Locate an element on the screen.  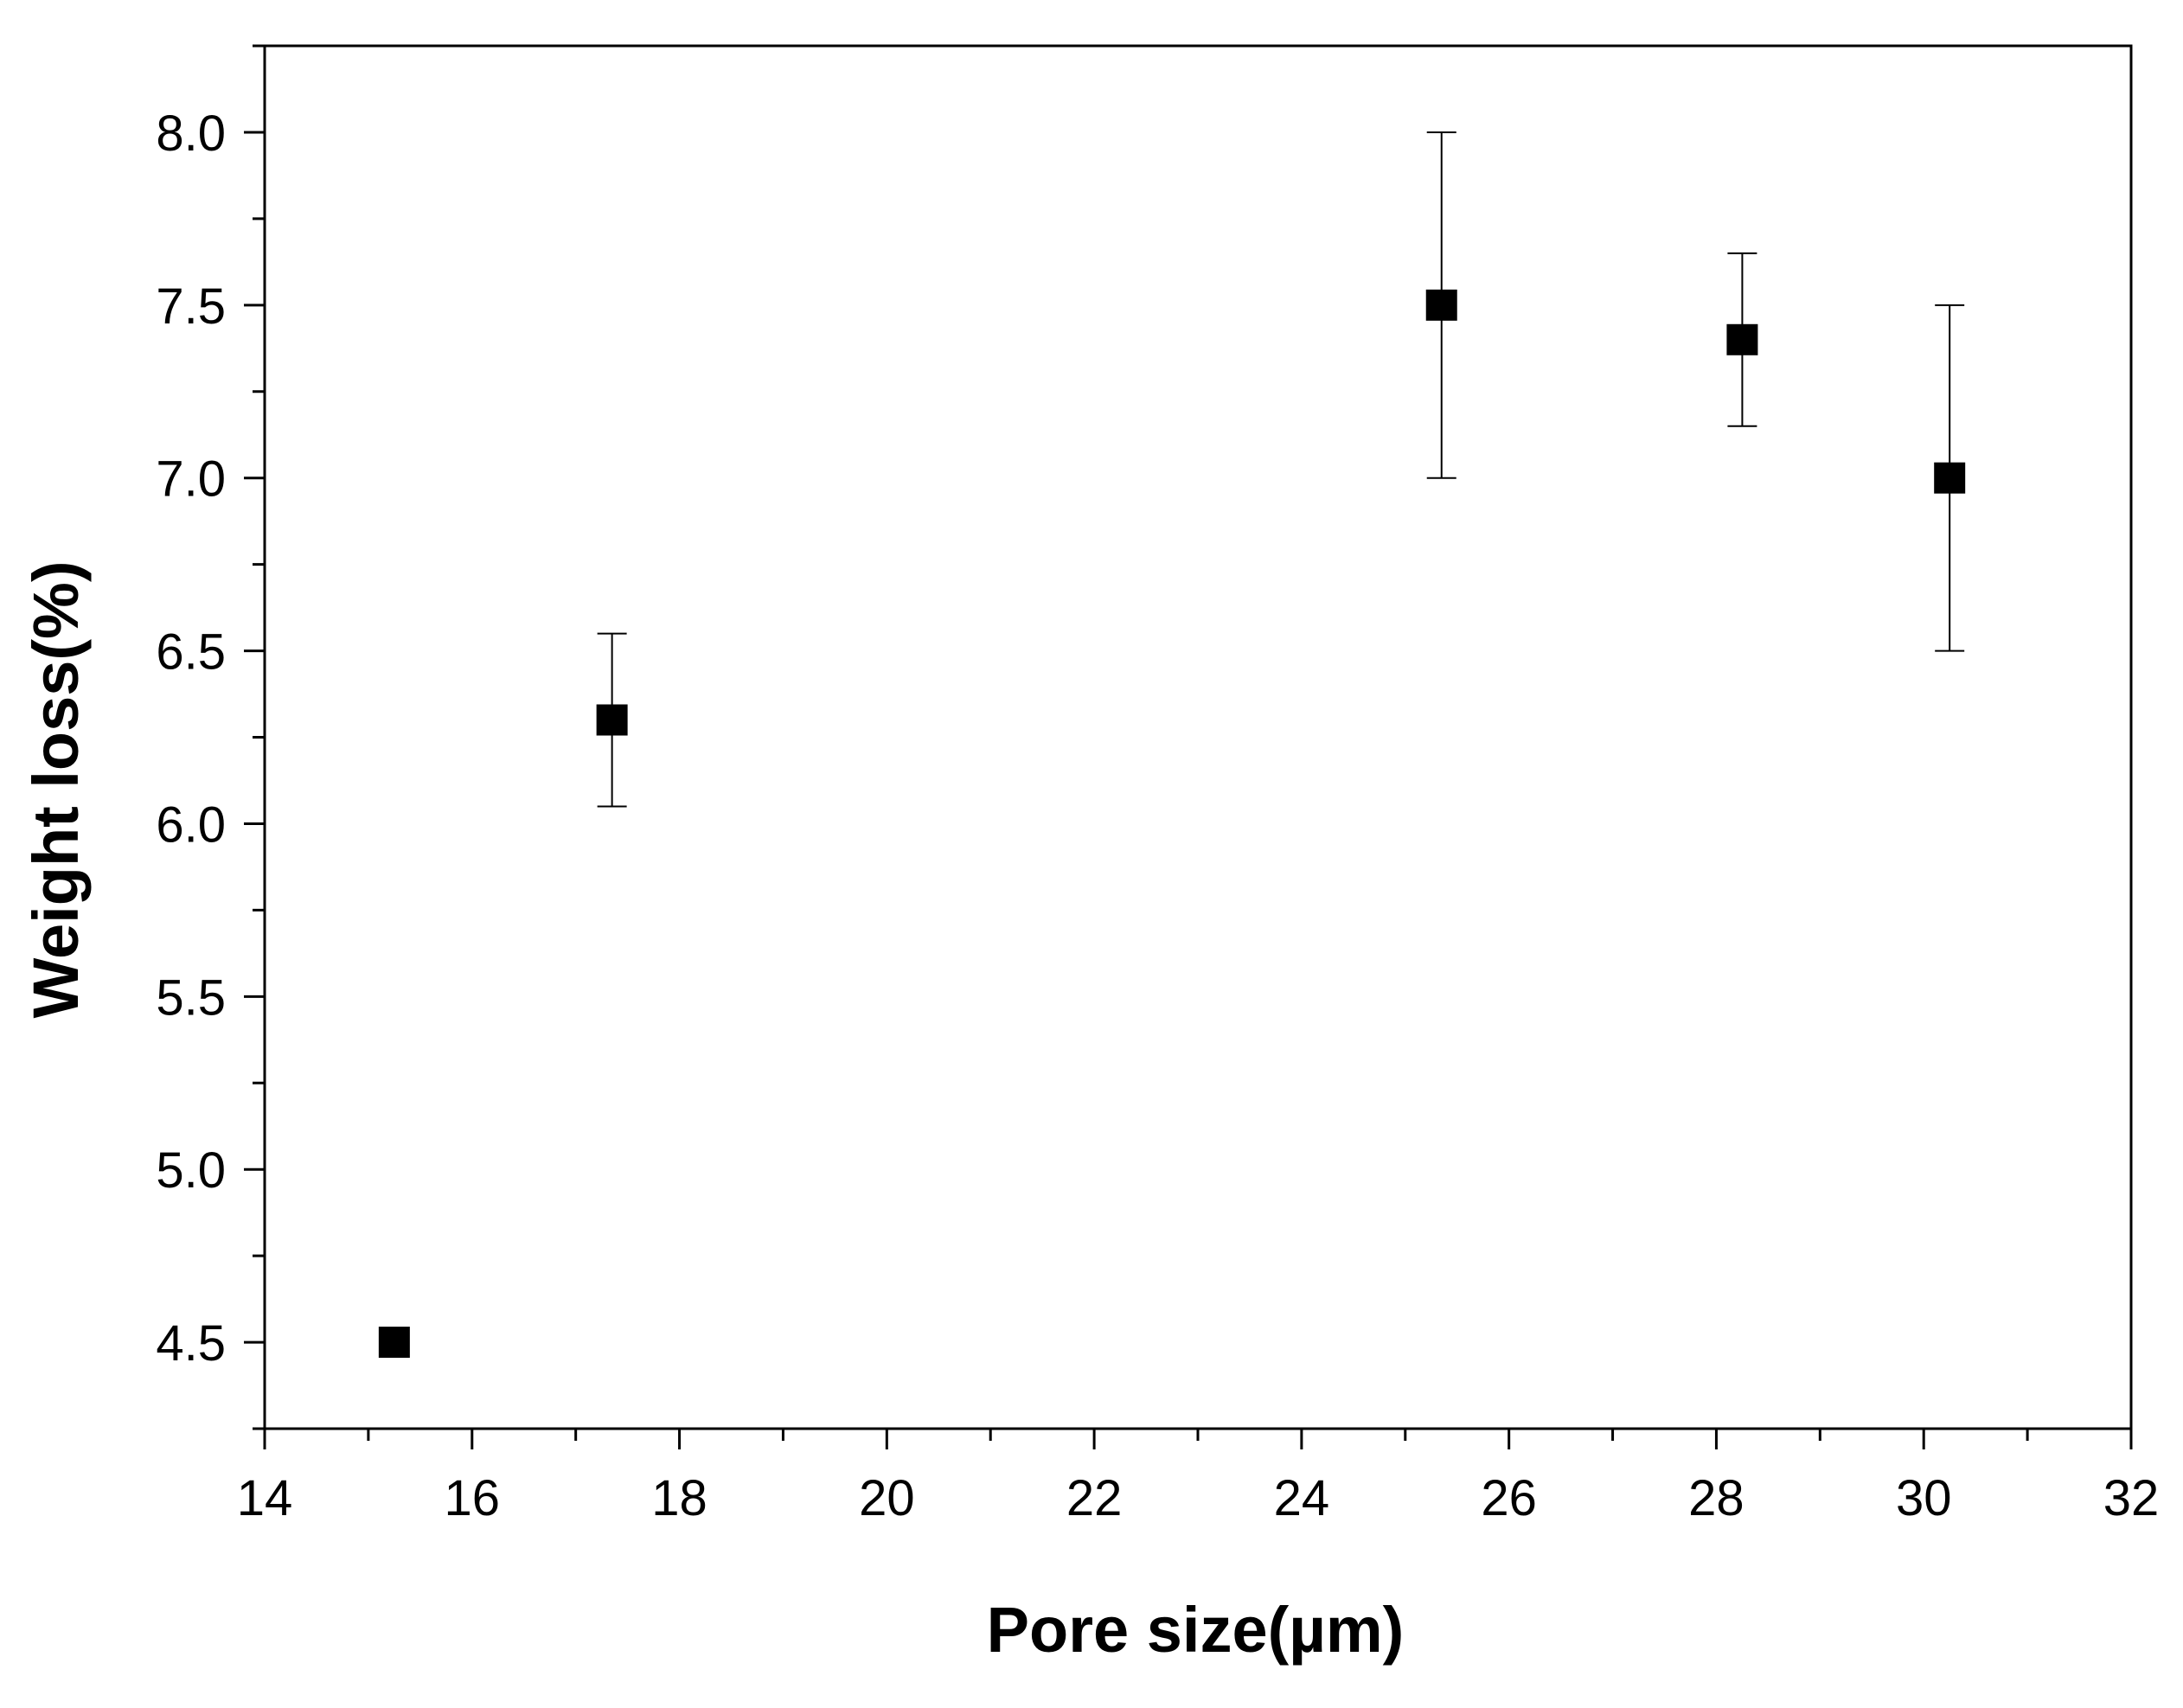
x-tick-label: 16 is located at coordinates (473, 1498).